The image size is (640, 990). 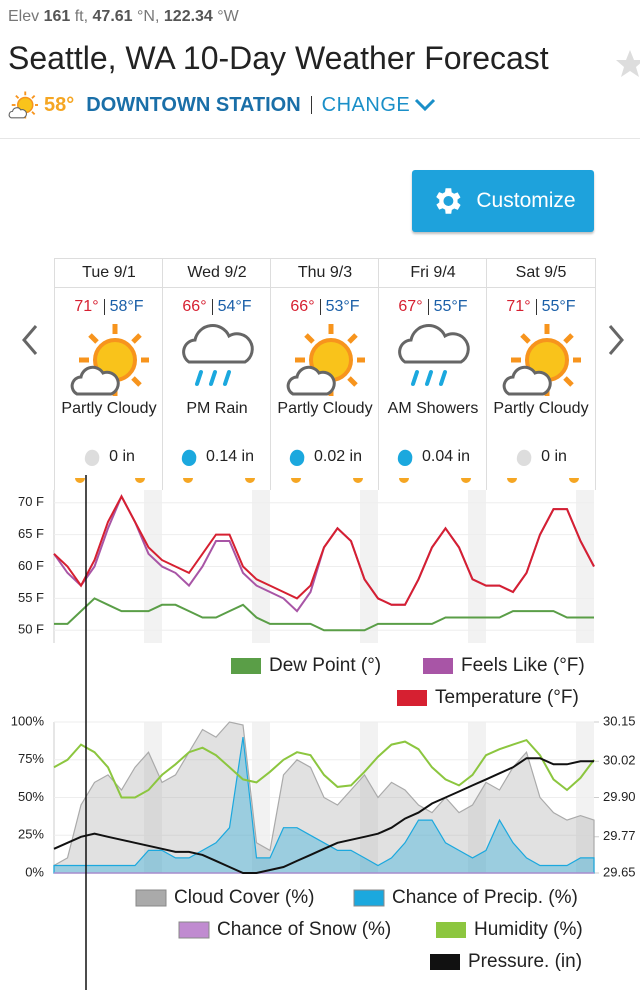 I want to click on precip-amount: 0.14 in, so click(x=230, y=456).